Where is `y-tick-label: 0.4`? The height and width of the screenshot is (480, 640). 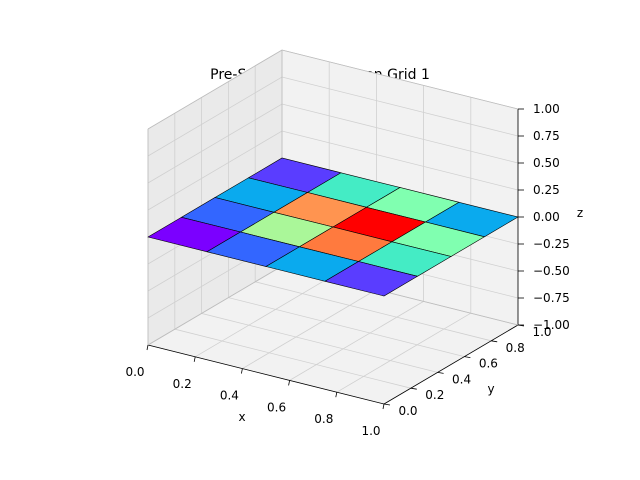 y-tick-label: 0.4 is located at coordinates (461, 379).